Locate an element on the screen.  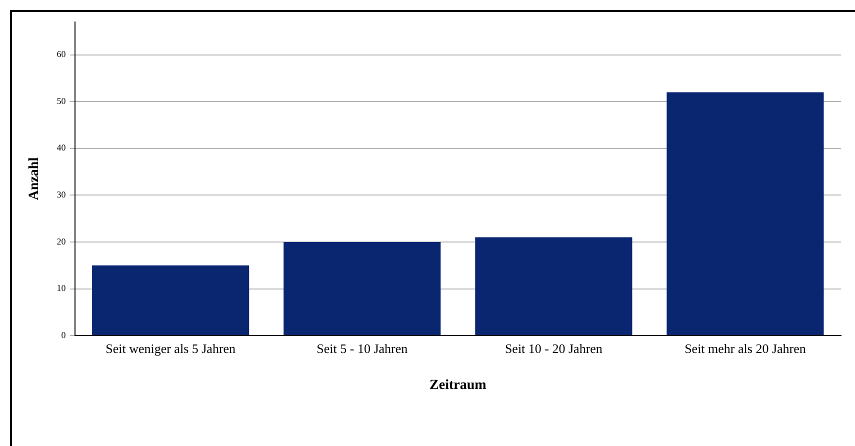
y-tick-label: 50 is located at coordinates (61, 101).